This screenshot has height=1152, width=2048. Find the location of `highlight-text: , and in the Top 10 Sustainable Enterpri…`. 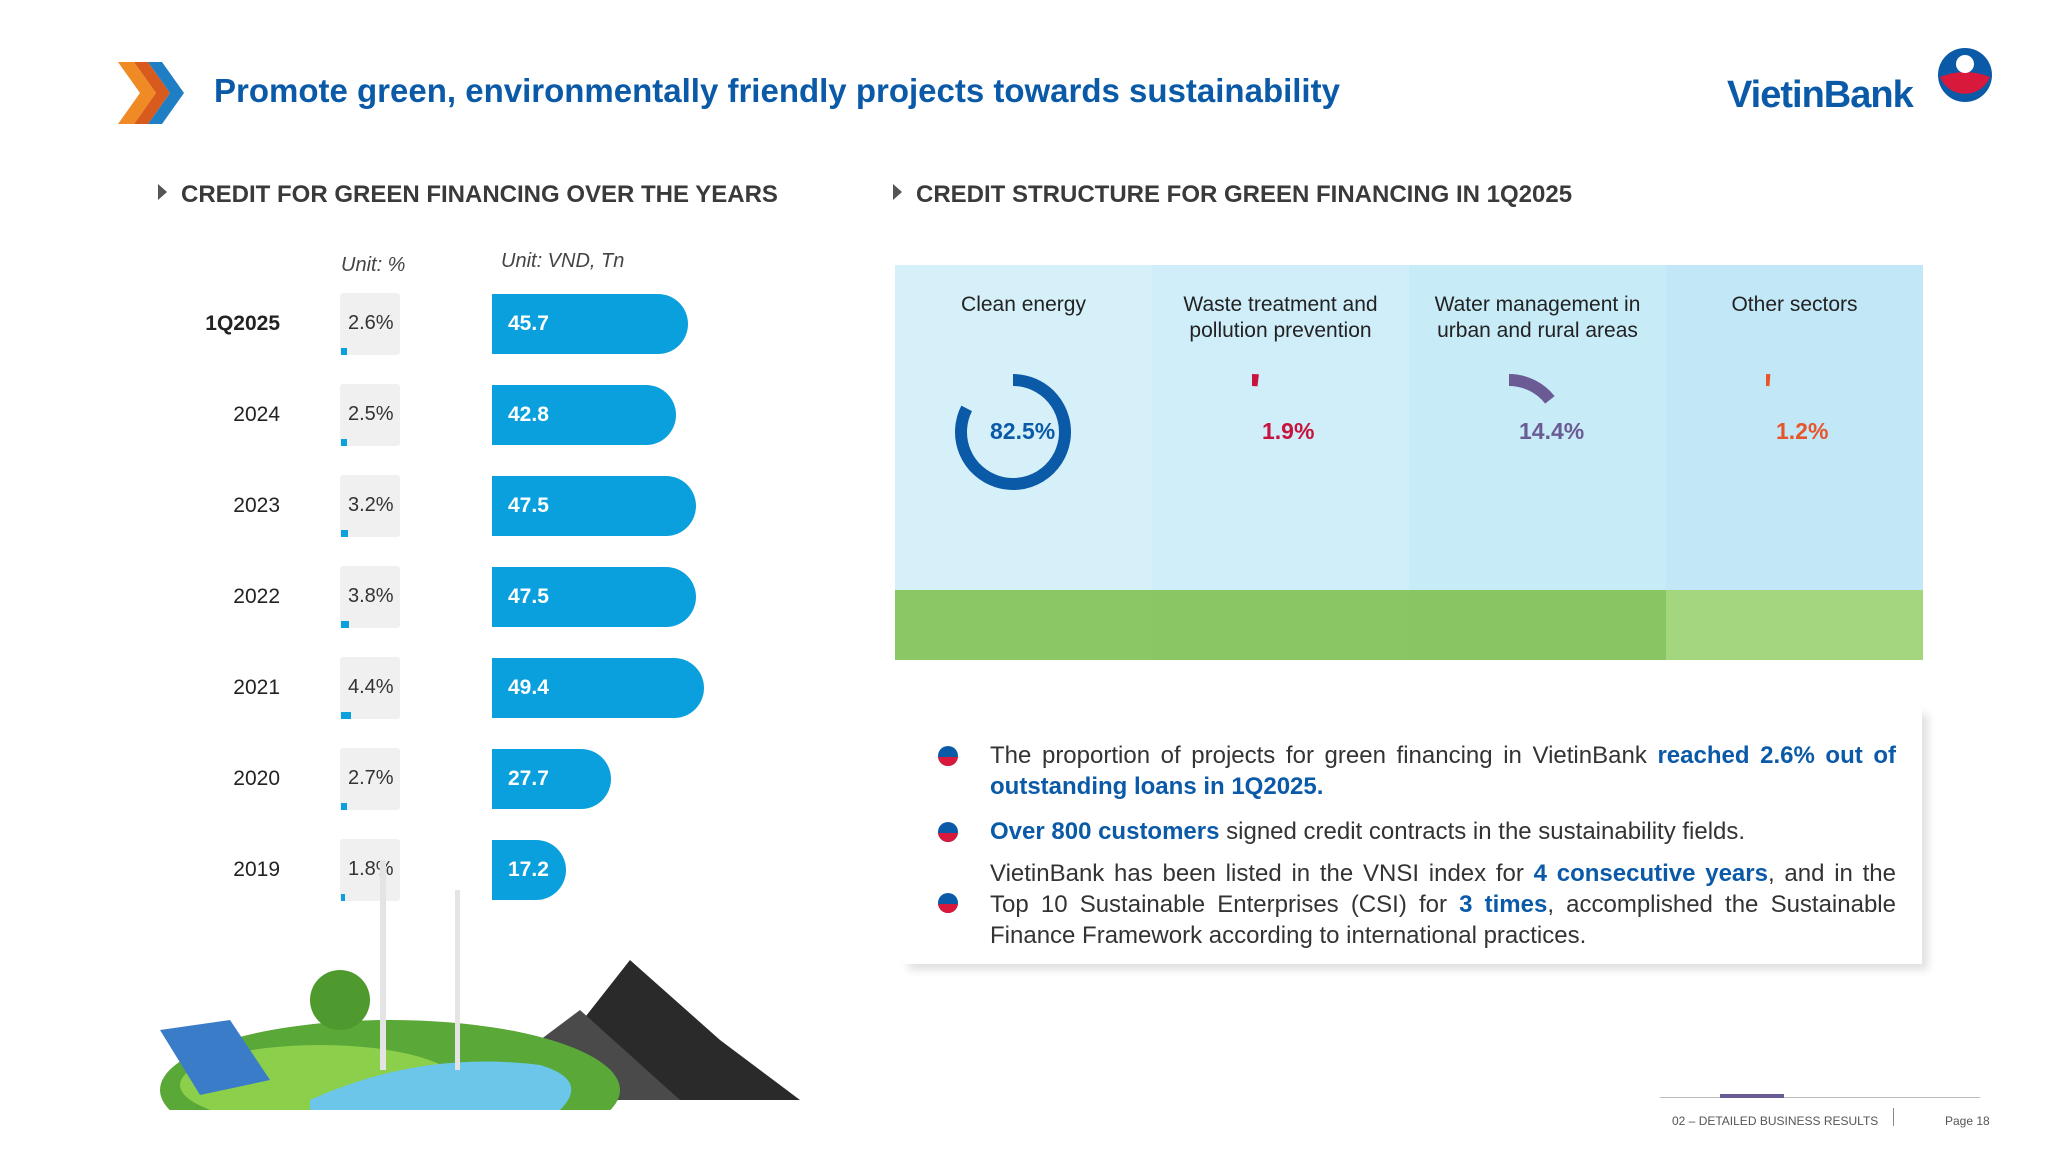

highlight-text: , and in the Top 10 Sustainable Enterpri… is located at coordinates (1443, 889).